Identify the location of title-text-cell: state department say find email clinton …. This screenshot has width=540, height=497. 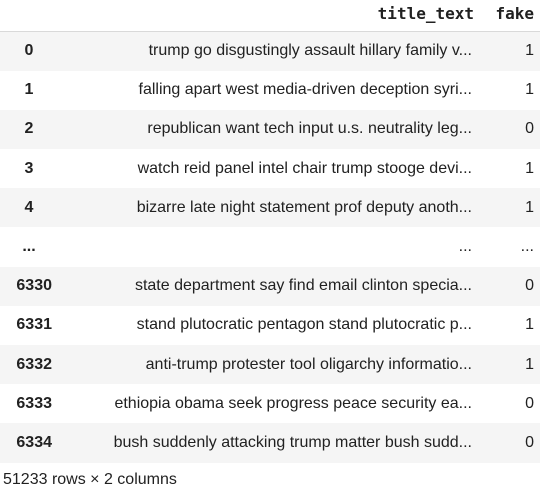
(303, 286).